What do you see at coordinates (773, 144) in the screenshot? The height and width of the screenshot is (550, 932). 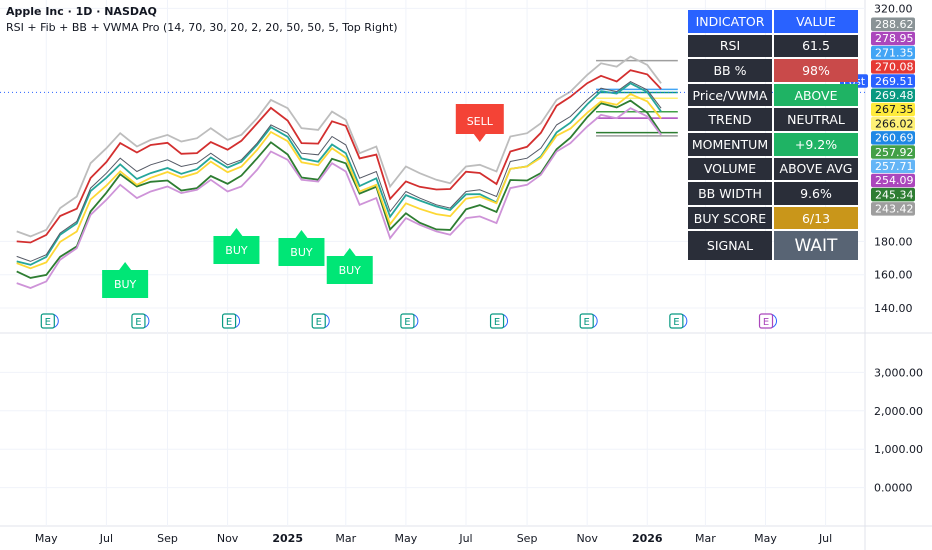 I see `table-row: MOMENTUM +9.2%` at bounding box center [773, 144].